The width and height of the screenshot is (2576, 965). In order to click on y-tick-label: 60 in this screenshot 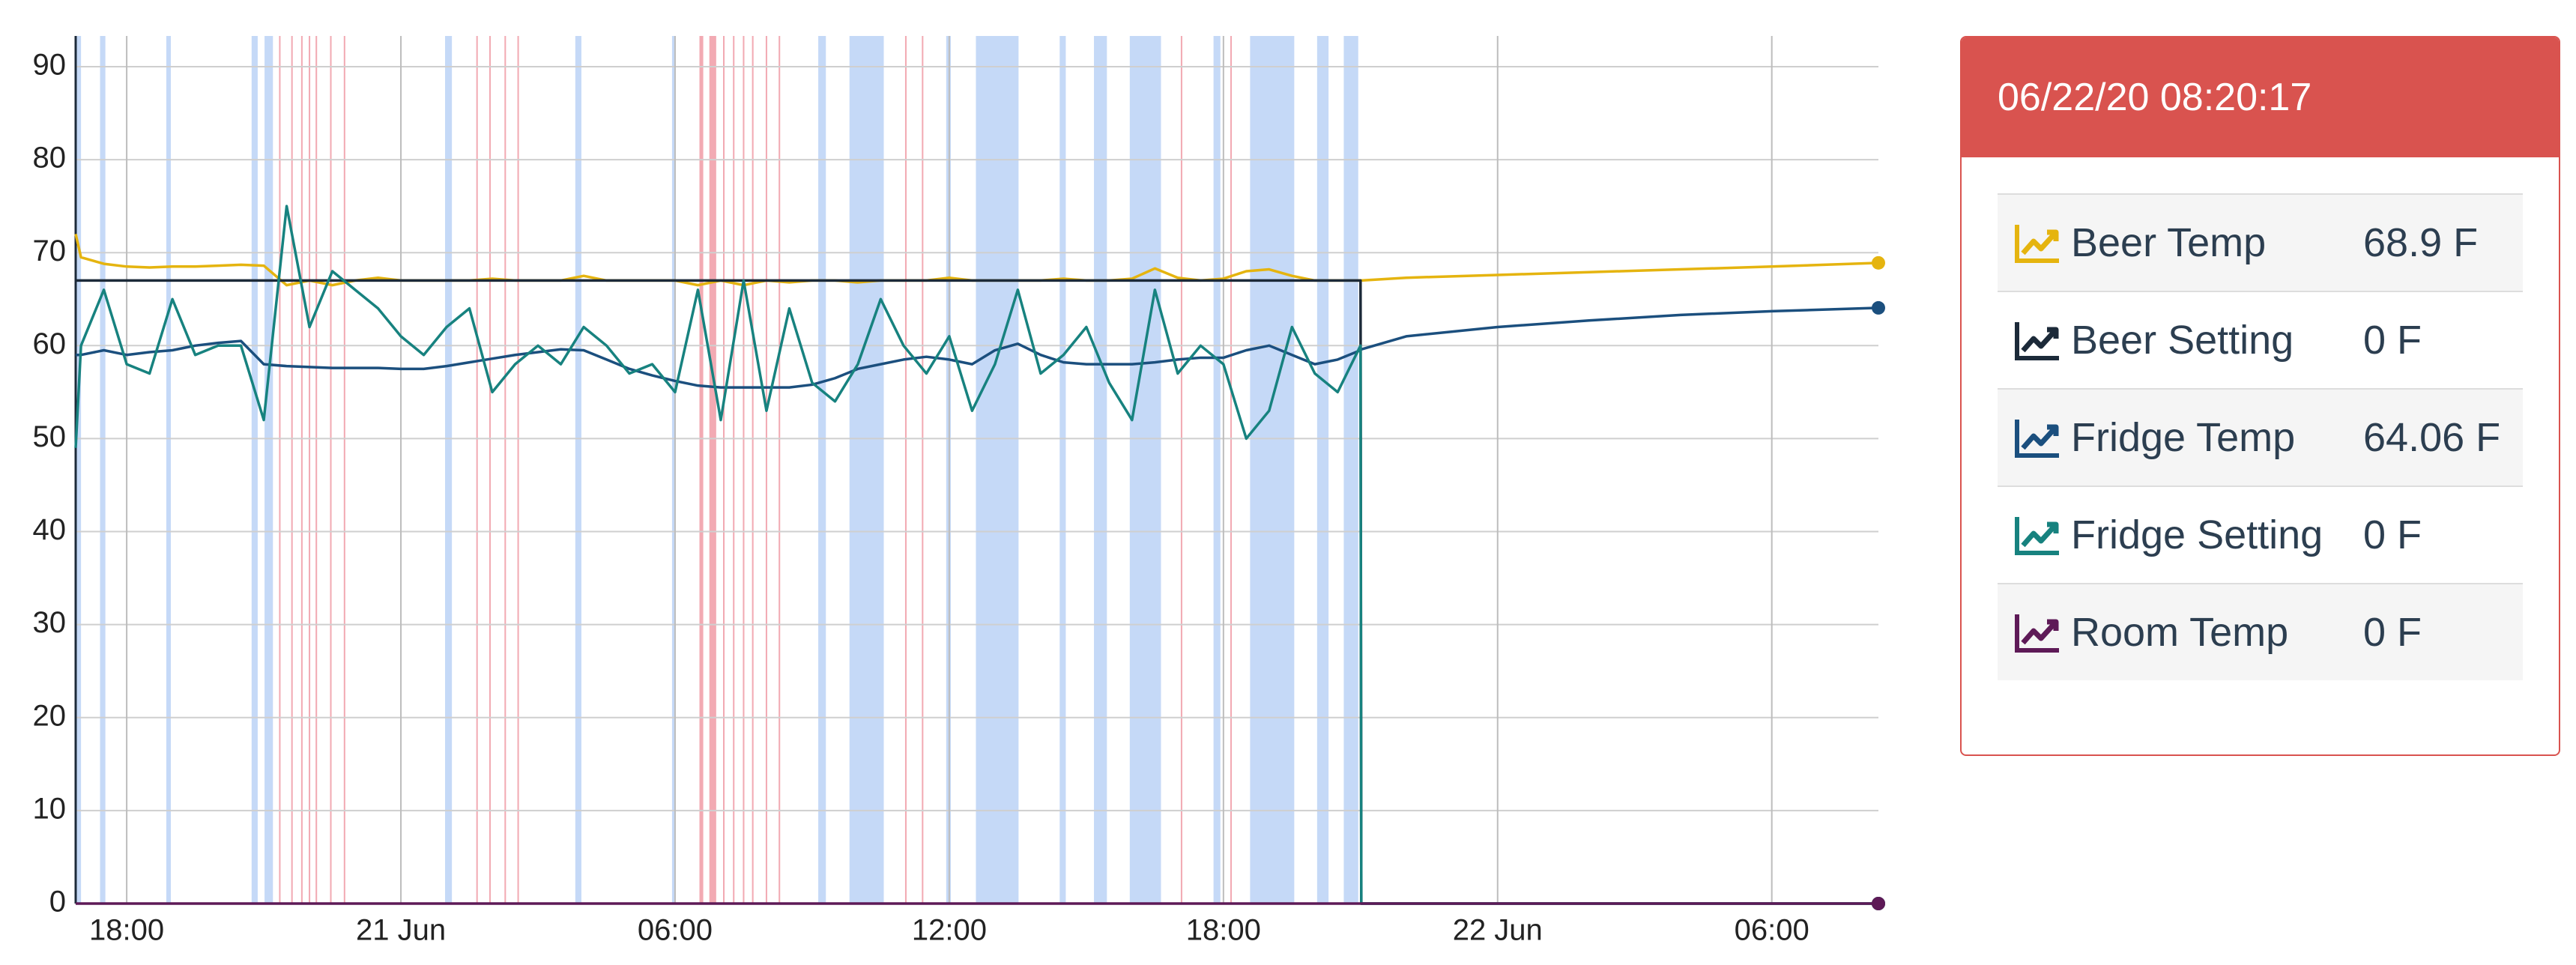, I will do `click(50, 343)`.